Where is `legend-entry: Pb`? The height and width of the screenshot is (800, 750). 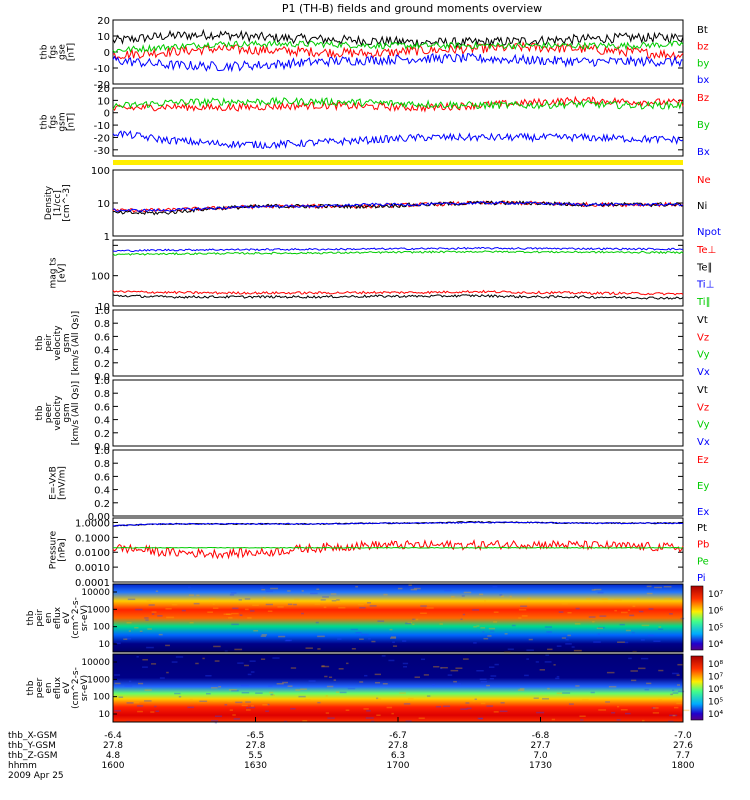
legend-entry: Pb is located at coordinates (703, 545).